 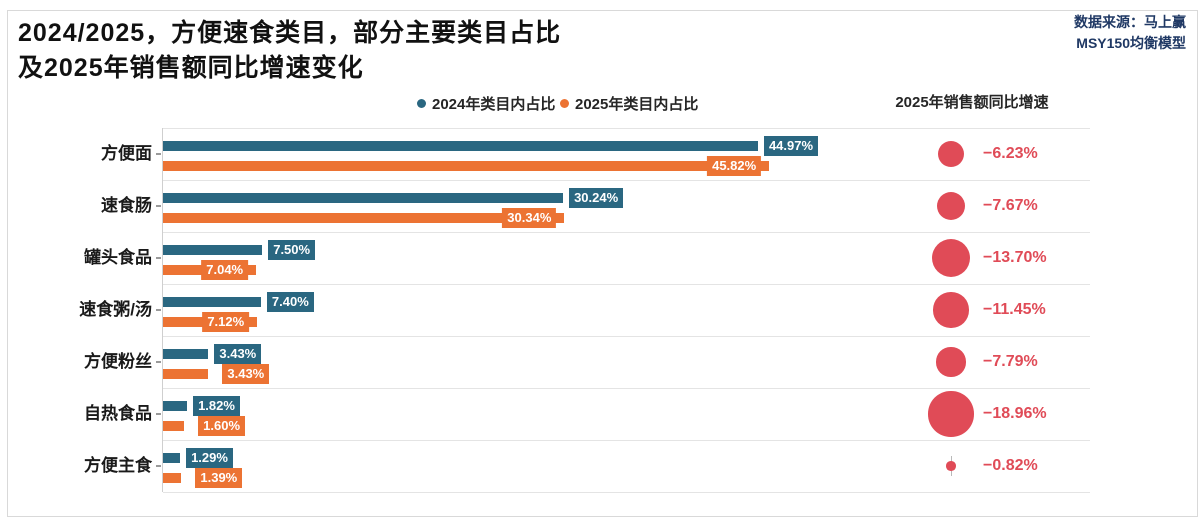 I want to click on legend-dot-2025-icon, so click(x=564, y=103).